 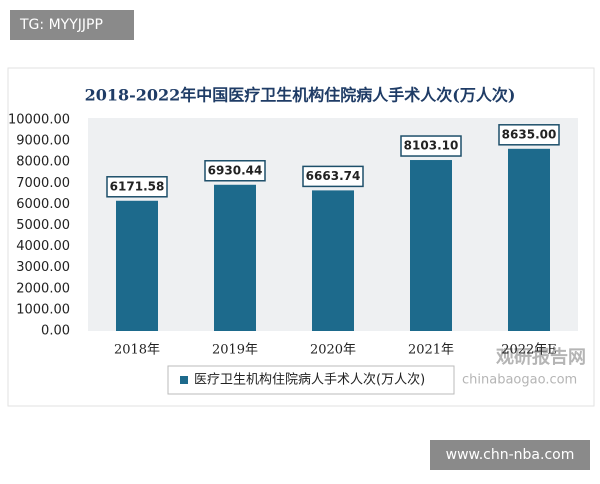 What do you see at coordinates (235, 350) in the screenshot?
I see `x-tick-label: 2019年` at bounding box center [235, 350].